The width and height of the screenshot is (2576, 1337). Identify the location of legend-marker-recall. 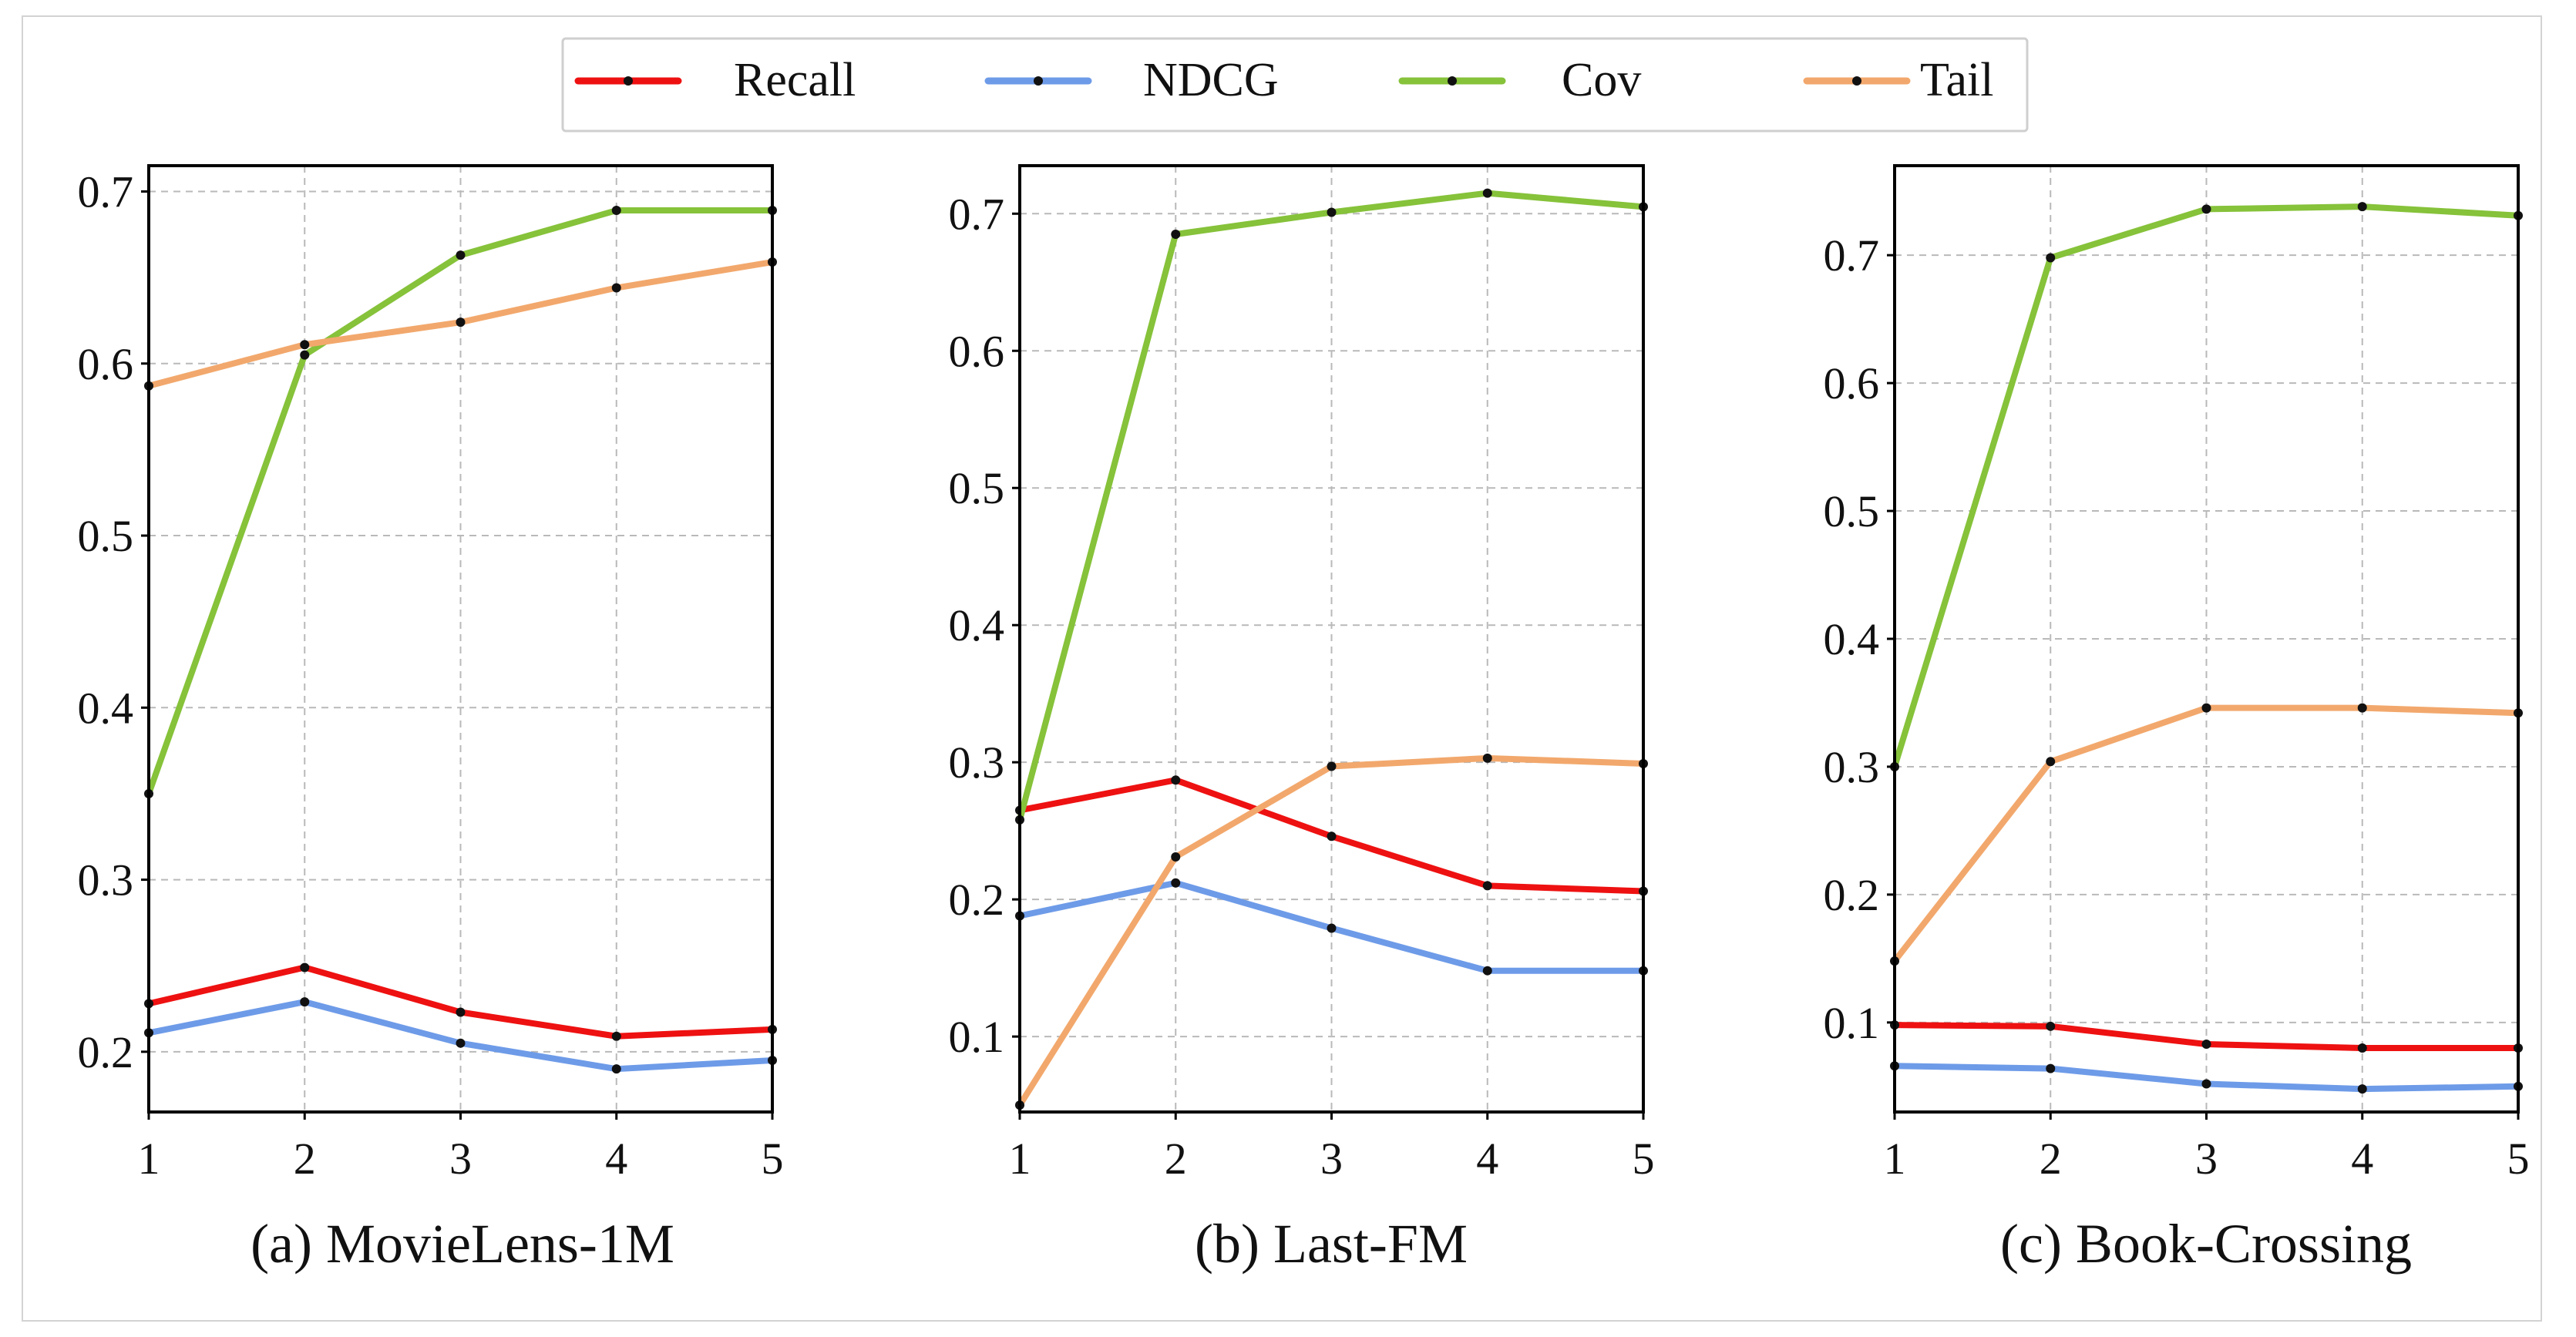
(628, 81).